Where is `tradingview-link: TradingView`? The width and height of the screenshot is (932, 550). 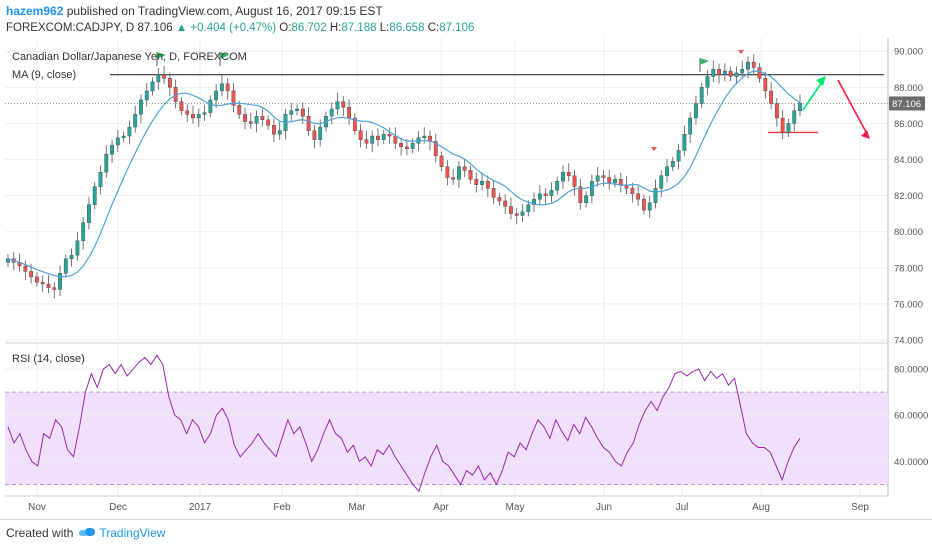 tradingview-link: TradingView is located at coordinates (122, 533).